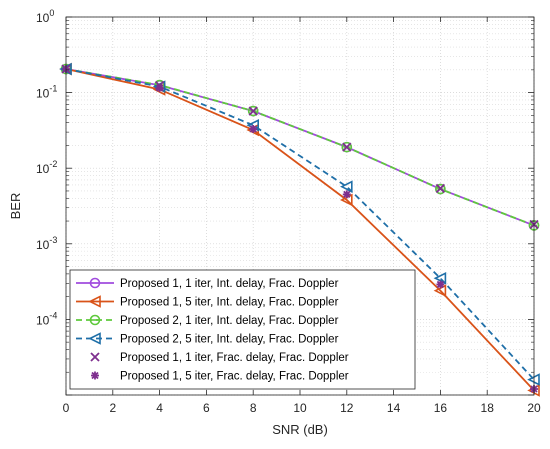 Image resolution: width=550 pixels, height=449 pixels. What do you see at coordinates (394, 408) in the screenshot?
I see `x-tick-label: 14` at bounding box center [394, 408].